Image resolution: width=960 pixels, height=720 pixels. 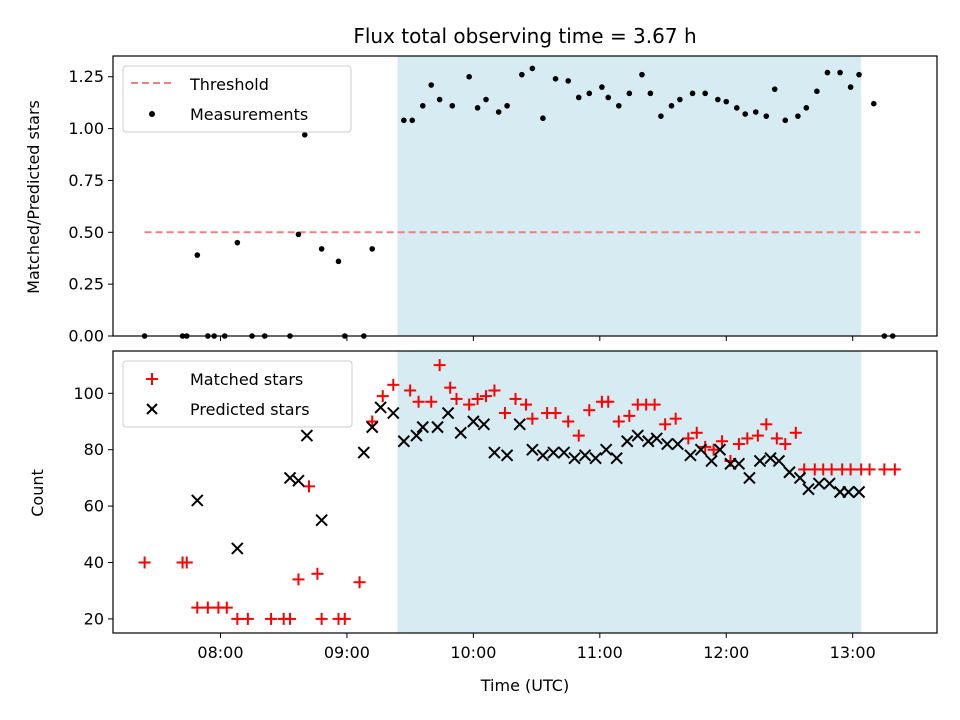 What do you see at coordinates (86, 128) in the screenshot?
I see `top-y-tick-label: 1.00` at bounding box center [86, 128].